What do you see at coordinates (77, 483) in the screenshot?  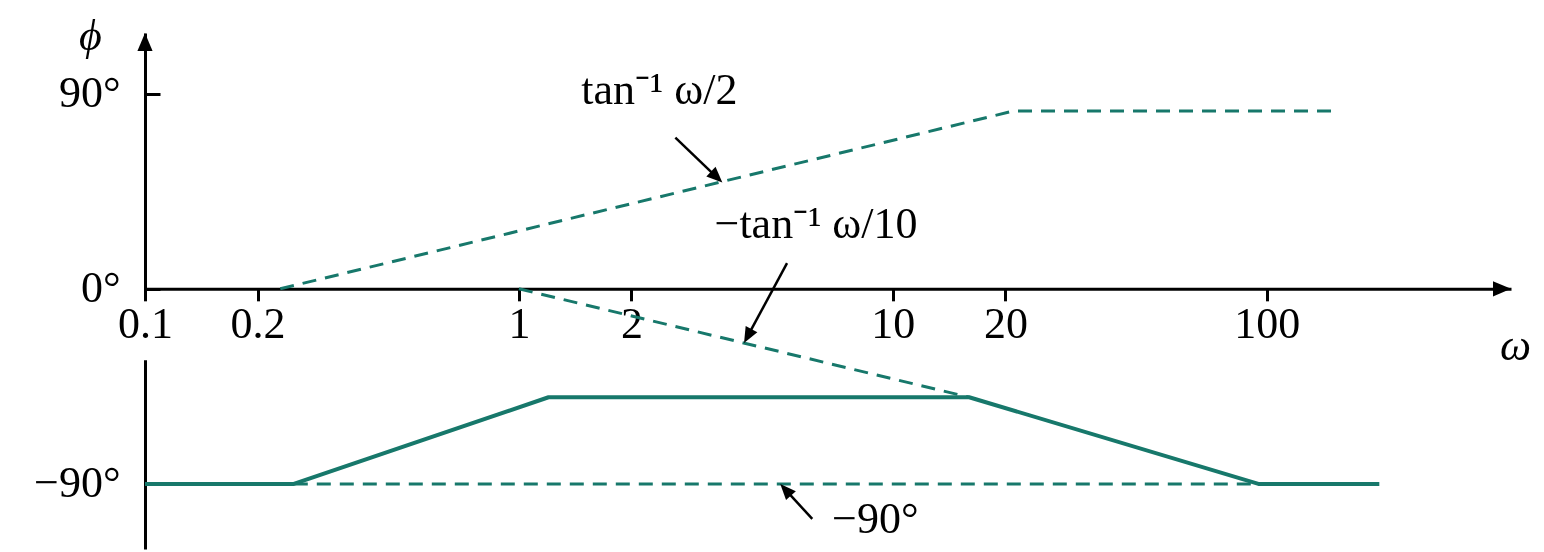 I see `y-tick-label: −90°` at bounding box center [77, 483].